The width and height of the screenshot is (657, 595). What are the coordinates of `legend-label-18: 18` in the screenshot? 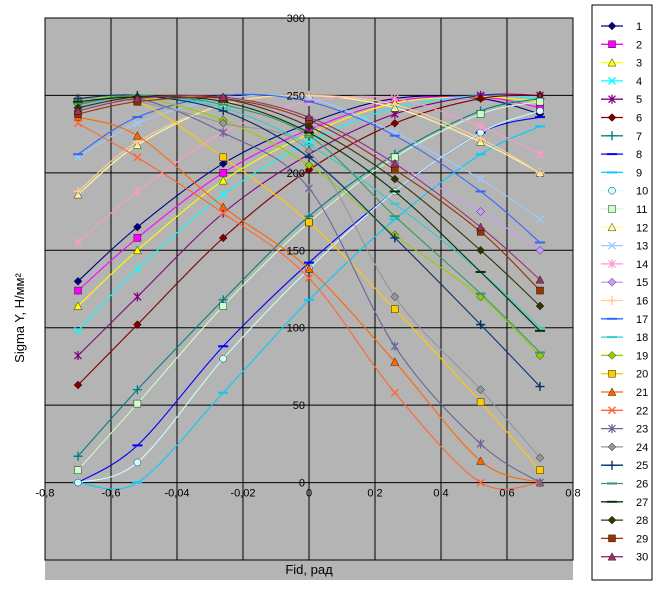 It's located at (642, 338).